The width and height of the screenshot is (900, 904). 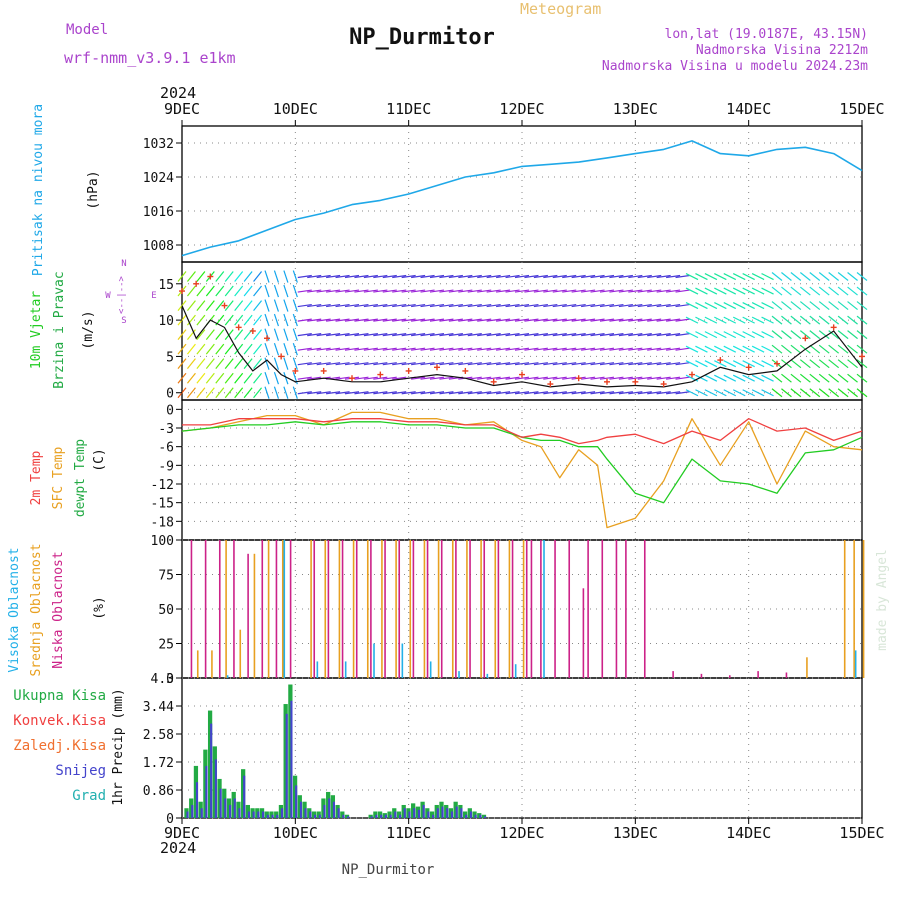 What do you see at coordinates (80, 771) in the screenshot?
I see `legend-snow: Snijeg` at bounding box center [80, 771].